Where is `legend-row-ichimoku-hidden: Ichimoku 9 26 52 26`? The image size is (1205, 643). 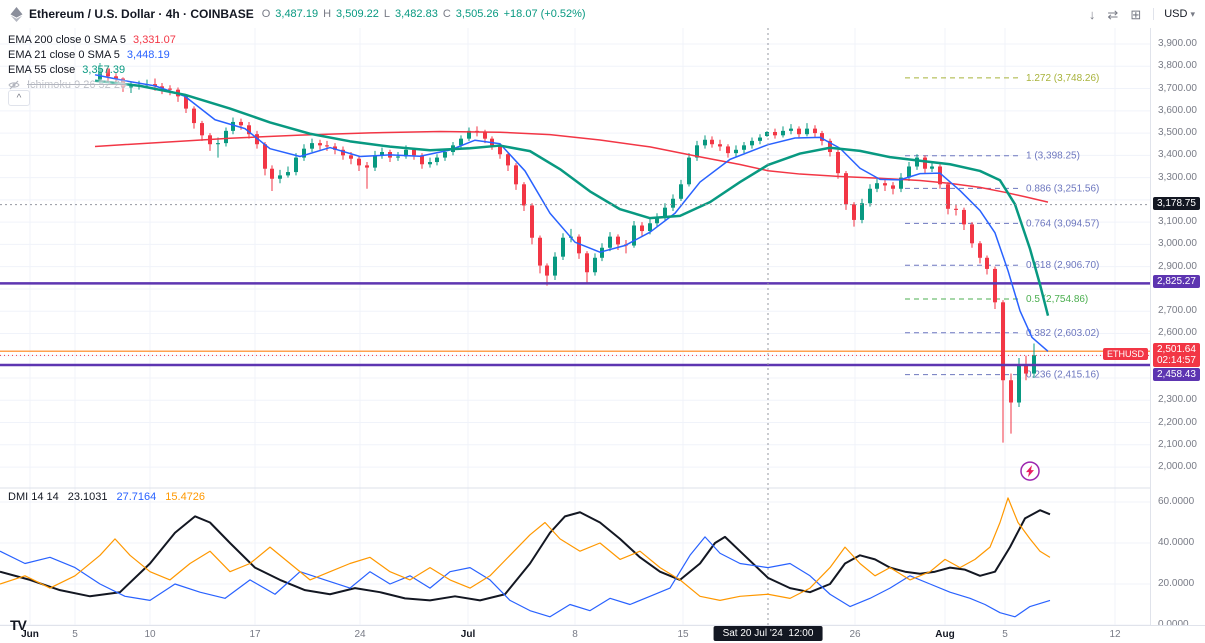 legend-row-ichimoku-hidden: Ichimoku 9 26 52 26 is located at coordinates (92, 84).